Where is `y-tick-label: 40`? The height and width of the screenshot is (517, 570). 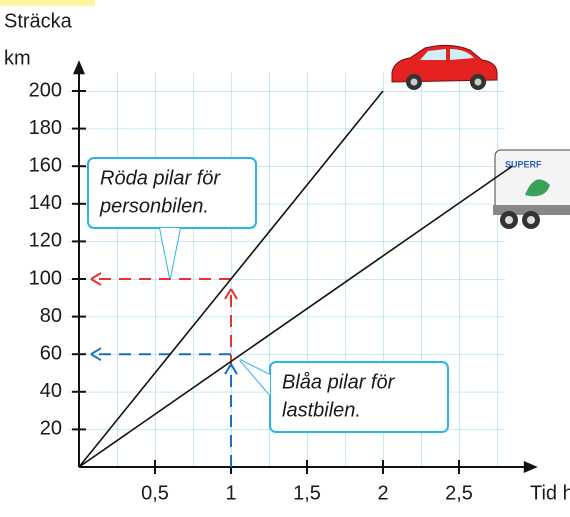
y-tick-label: 40 is located at coordinates (51, 391).